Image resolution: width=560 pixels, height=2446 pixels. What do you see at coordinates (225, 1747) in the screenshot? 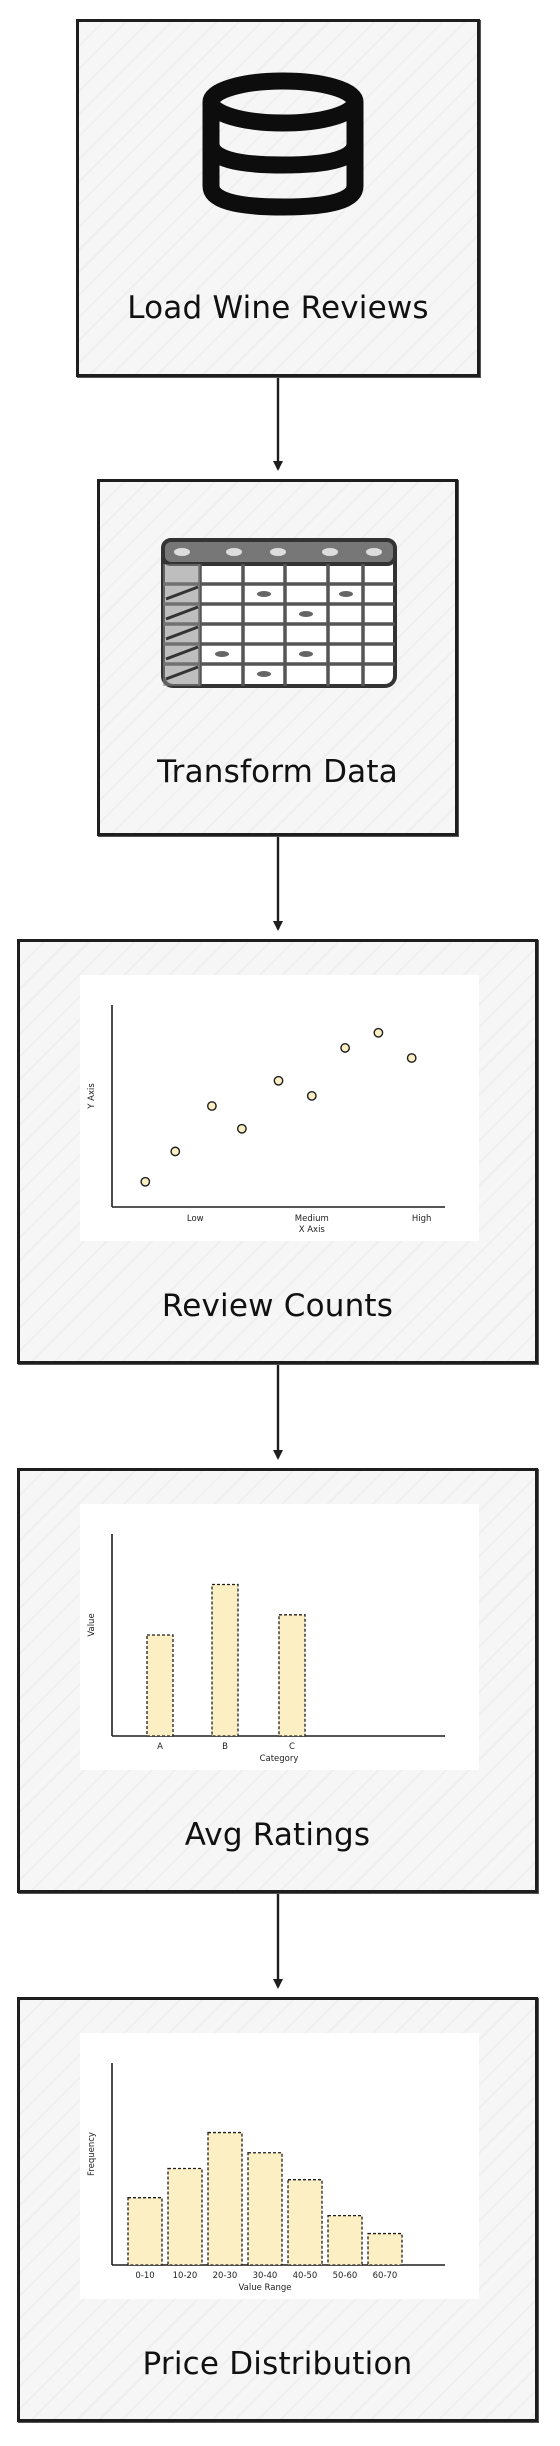
I see `x-tick-label: B` at bounding box center [225, 1747].